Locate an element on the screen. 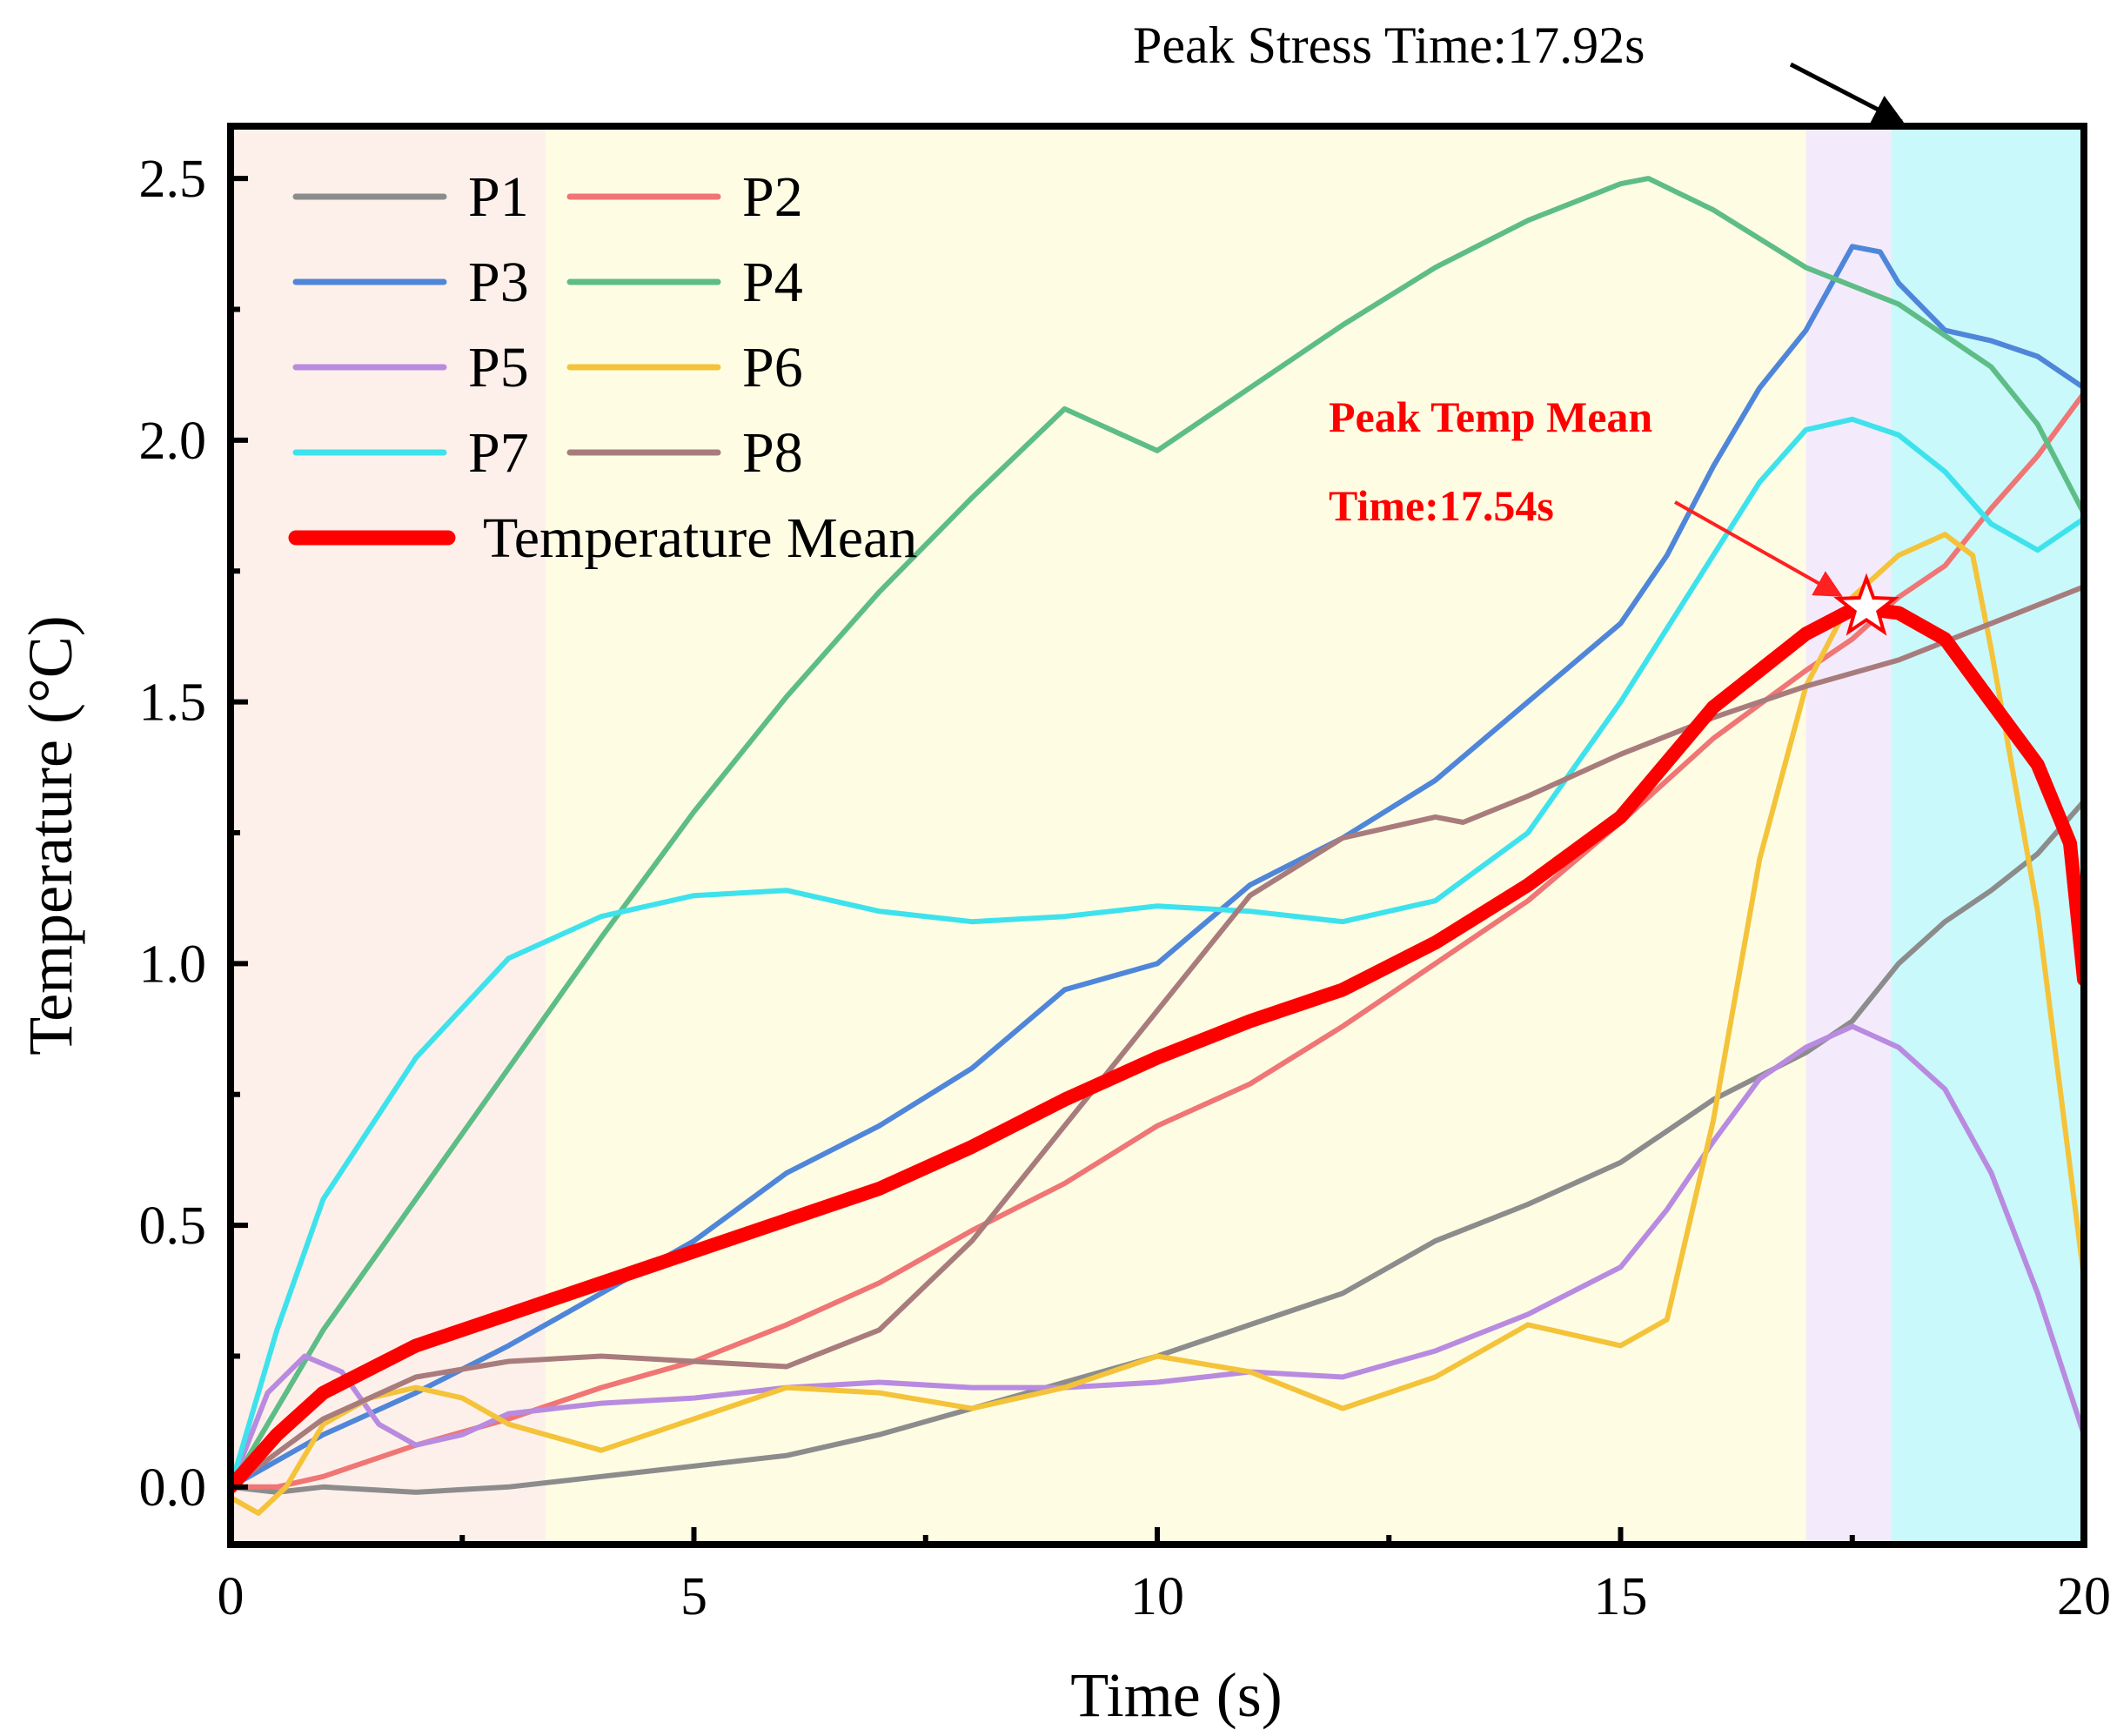 The image size is (2117, 1736). y-tick-label: 2.5 is located at coordinates (173, 179).